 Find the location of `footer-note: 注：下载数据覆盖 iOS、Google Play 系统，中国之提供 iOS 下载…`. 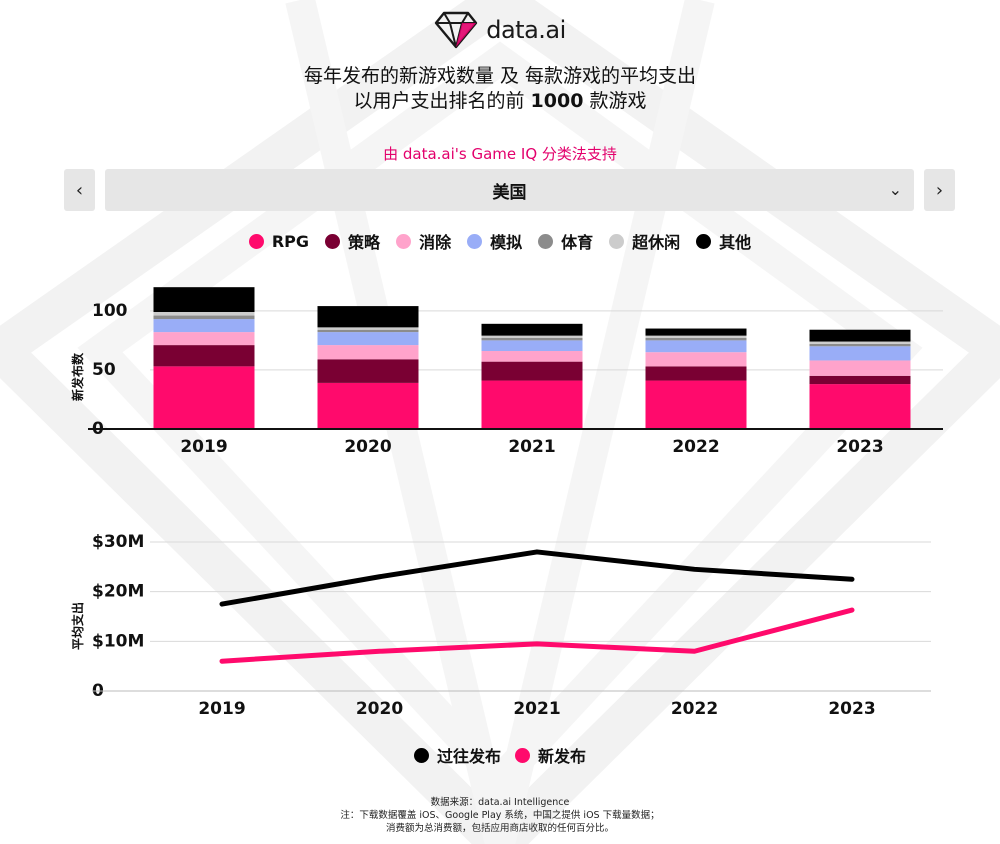

footer-note: 注：下载数据覆盖 iOS、Google Play 系统，中国之提供 iOS 下载… is located at coordinates (500, 815).